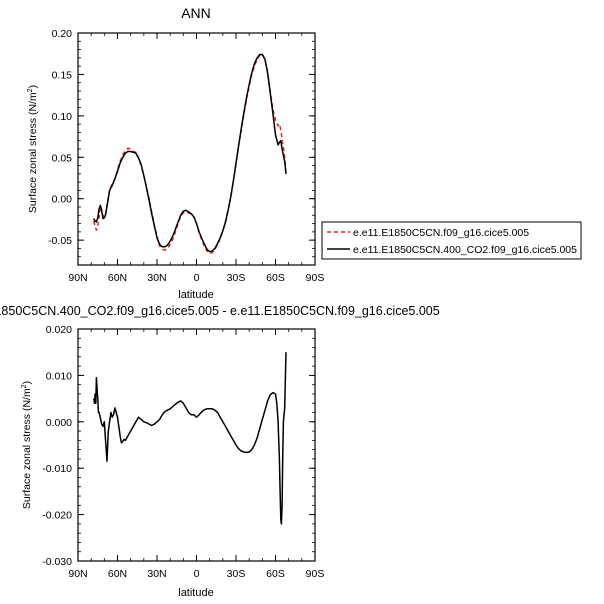 The image size is (604, 604). I want to click on top-y-tick-label: 0.15, so click(62, 75).